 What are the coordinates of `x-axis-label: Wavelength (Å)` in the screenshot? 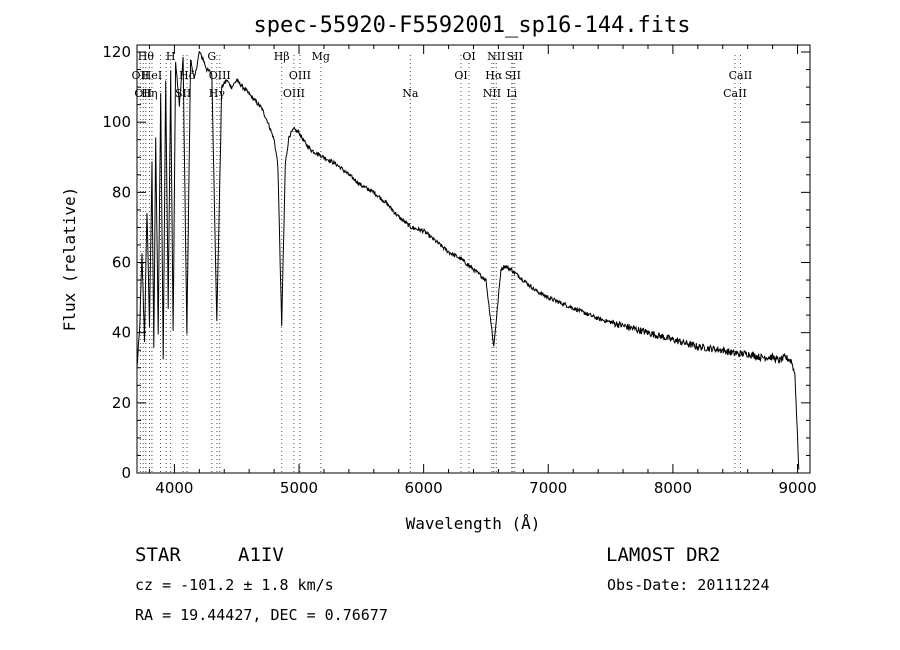 It's located at (473, 523).